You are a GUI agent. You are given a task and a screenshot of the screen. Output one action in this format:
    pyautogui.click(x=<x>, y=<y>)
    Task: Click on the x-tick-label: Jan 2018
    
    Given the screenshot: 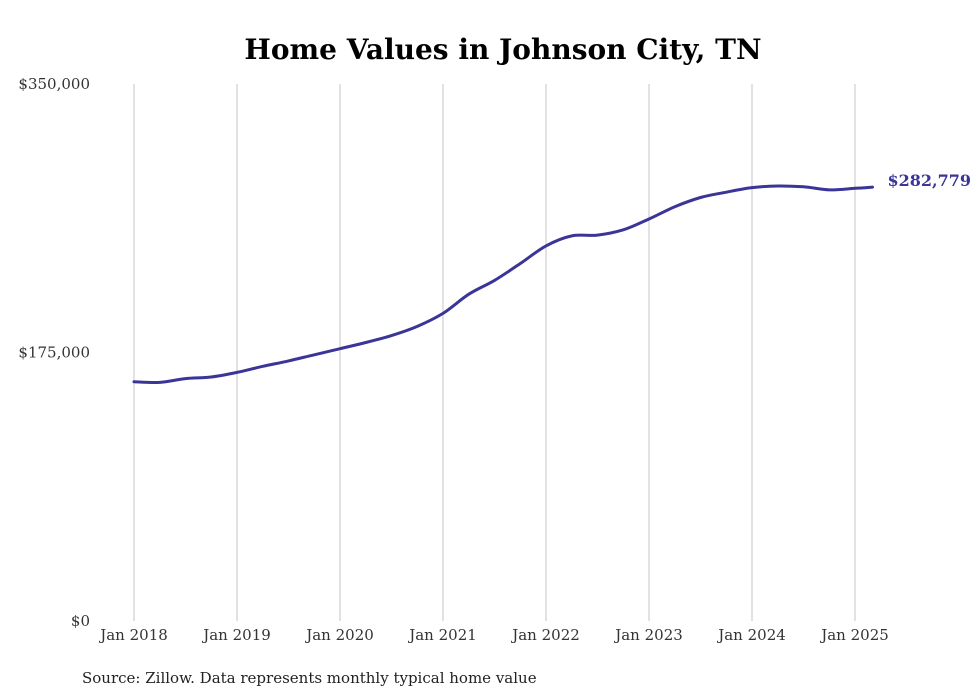 What is the action you would take?
    pyautogui.click(x=133, y=635)
    